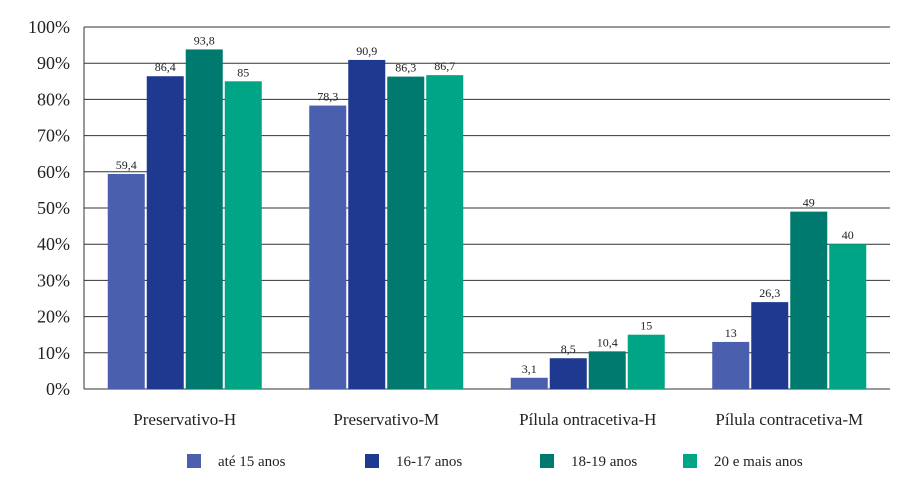 Image resolution: width=906 pixels, height=477 pixels. I want to click on y-tick-label: 90%, so click(53, 63).